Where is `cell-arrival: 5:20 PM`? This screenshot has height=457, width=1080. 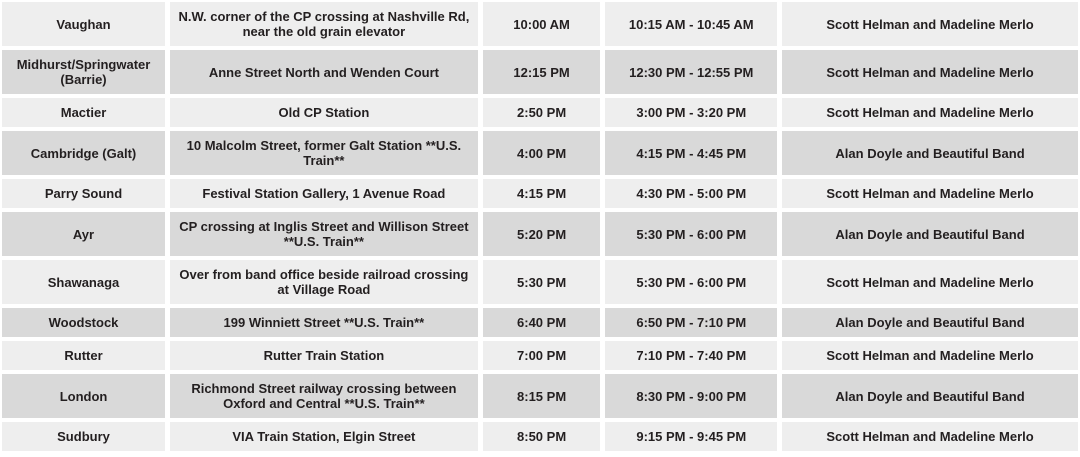
cell-arrival: 5:20 PM is located at coordinates (541, 234).